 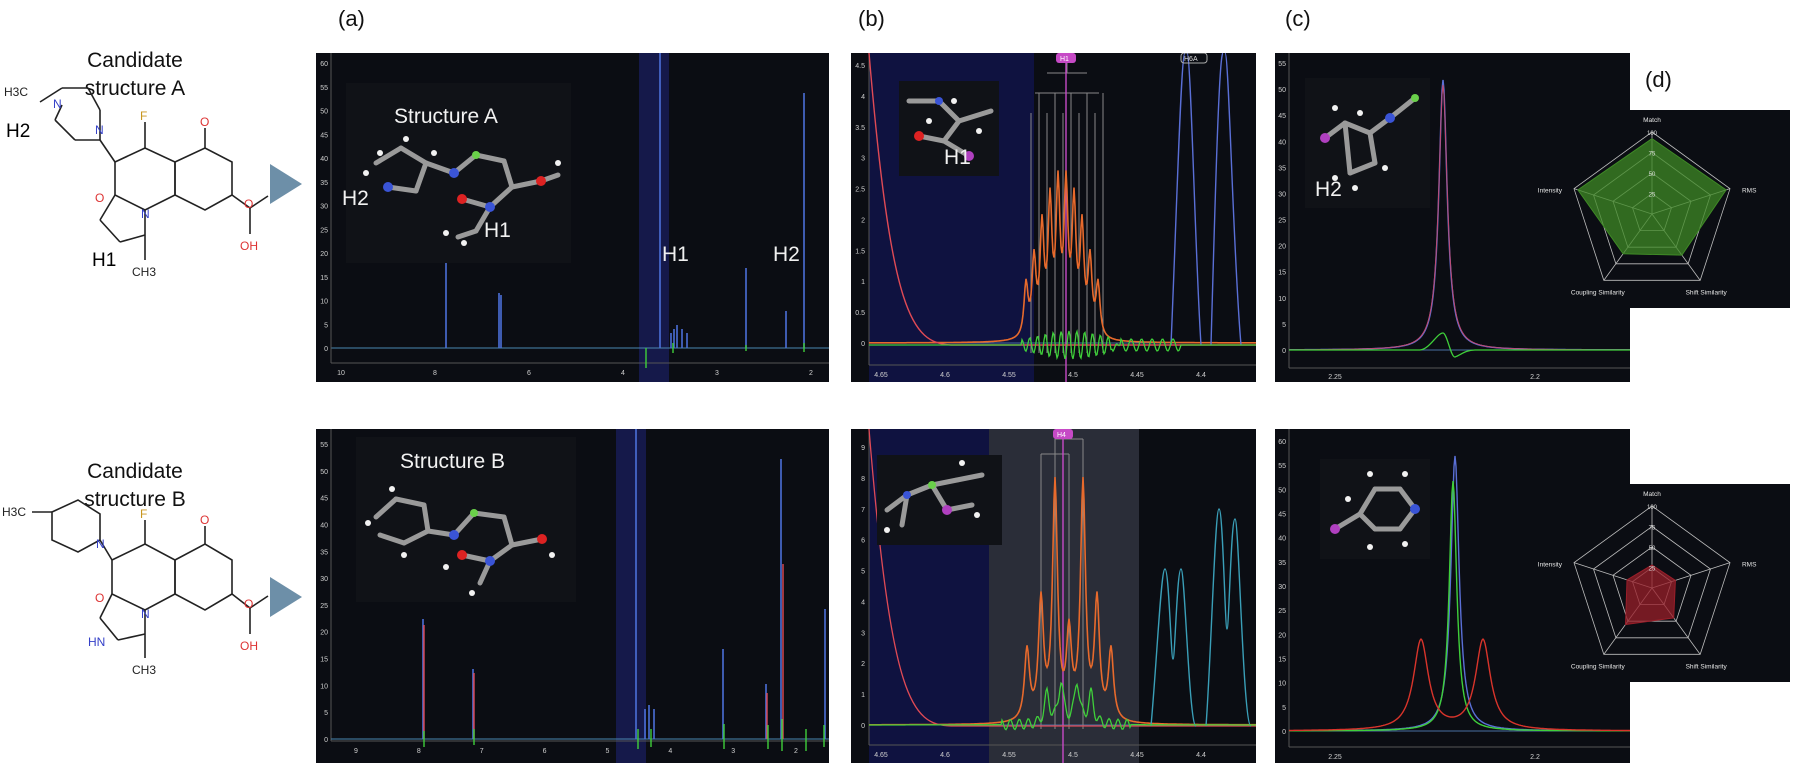 I want to click on zoom-c-b-yticks: 0 5 10 15 20 25 30 35 40 45 50 55 60, so click(x=1282, y=587).